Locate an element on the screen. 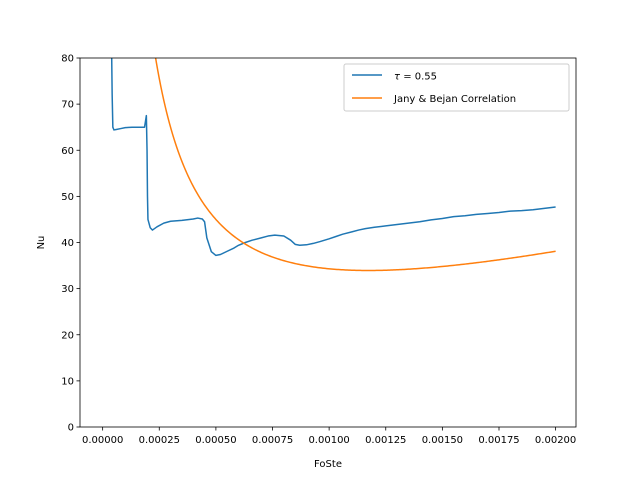  legend-label-series-1: τ = 0.55 is located at coordinates (415, 77).